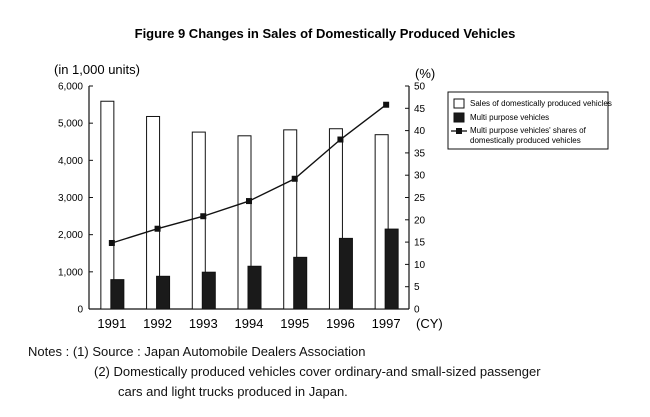 The height and width of the screenshot is (417, 650). What do you see at coordinates (420, 109) in the screenshot?
I see `y2-tick-label: 45` at bounding box center [420, 109].